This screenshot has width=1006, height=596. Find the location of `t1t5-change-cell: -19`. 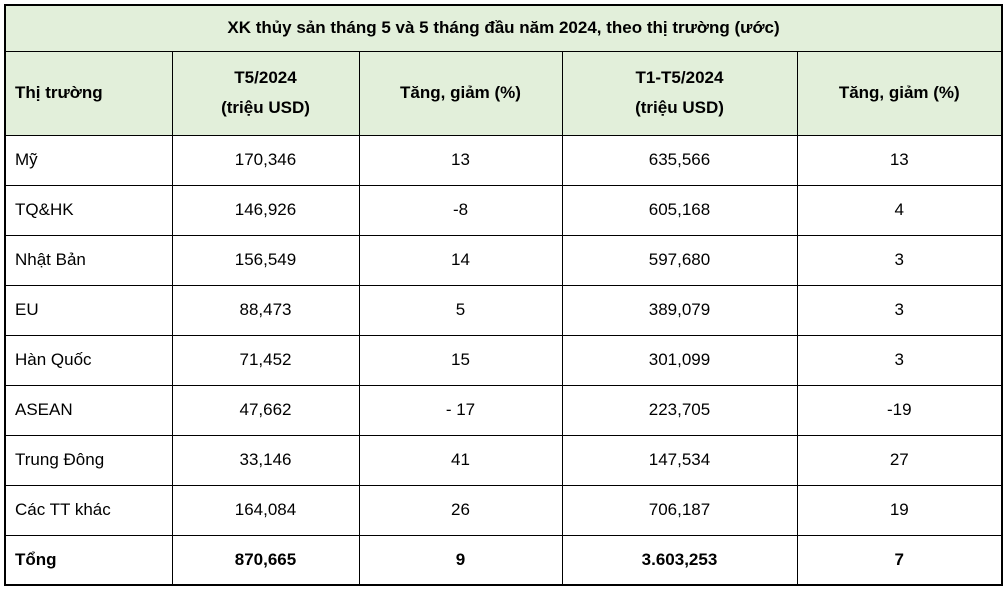

t1t5-change-cell: -19 is located at coordinates (899, 410).